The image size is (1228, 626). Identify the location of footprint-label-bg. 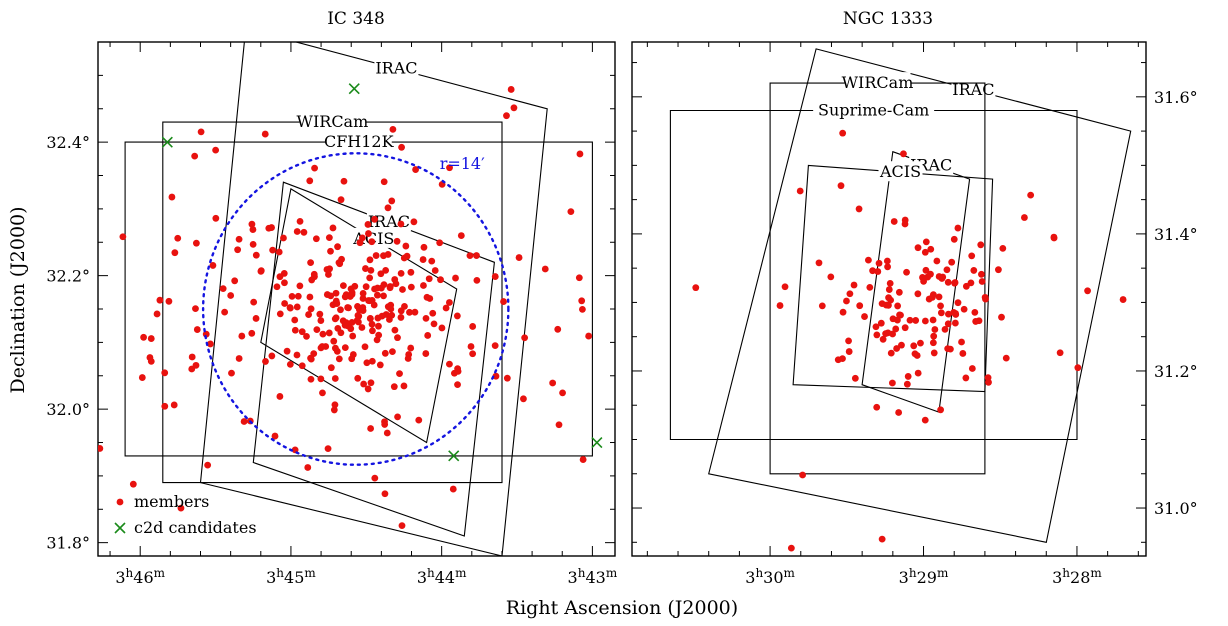
(874, 109).